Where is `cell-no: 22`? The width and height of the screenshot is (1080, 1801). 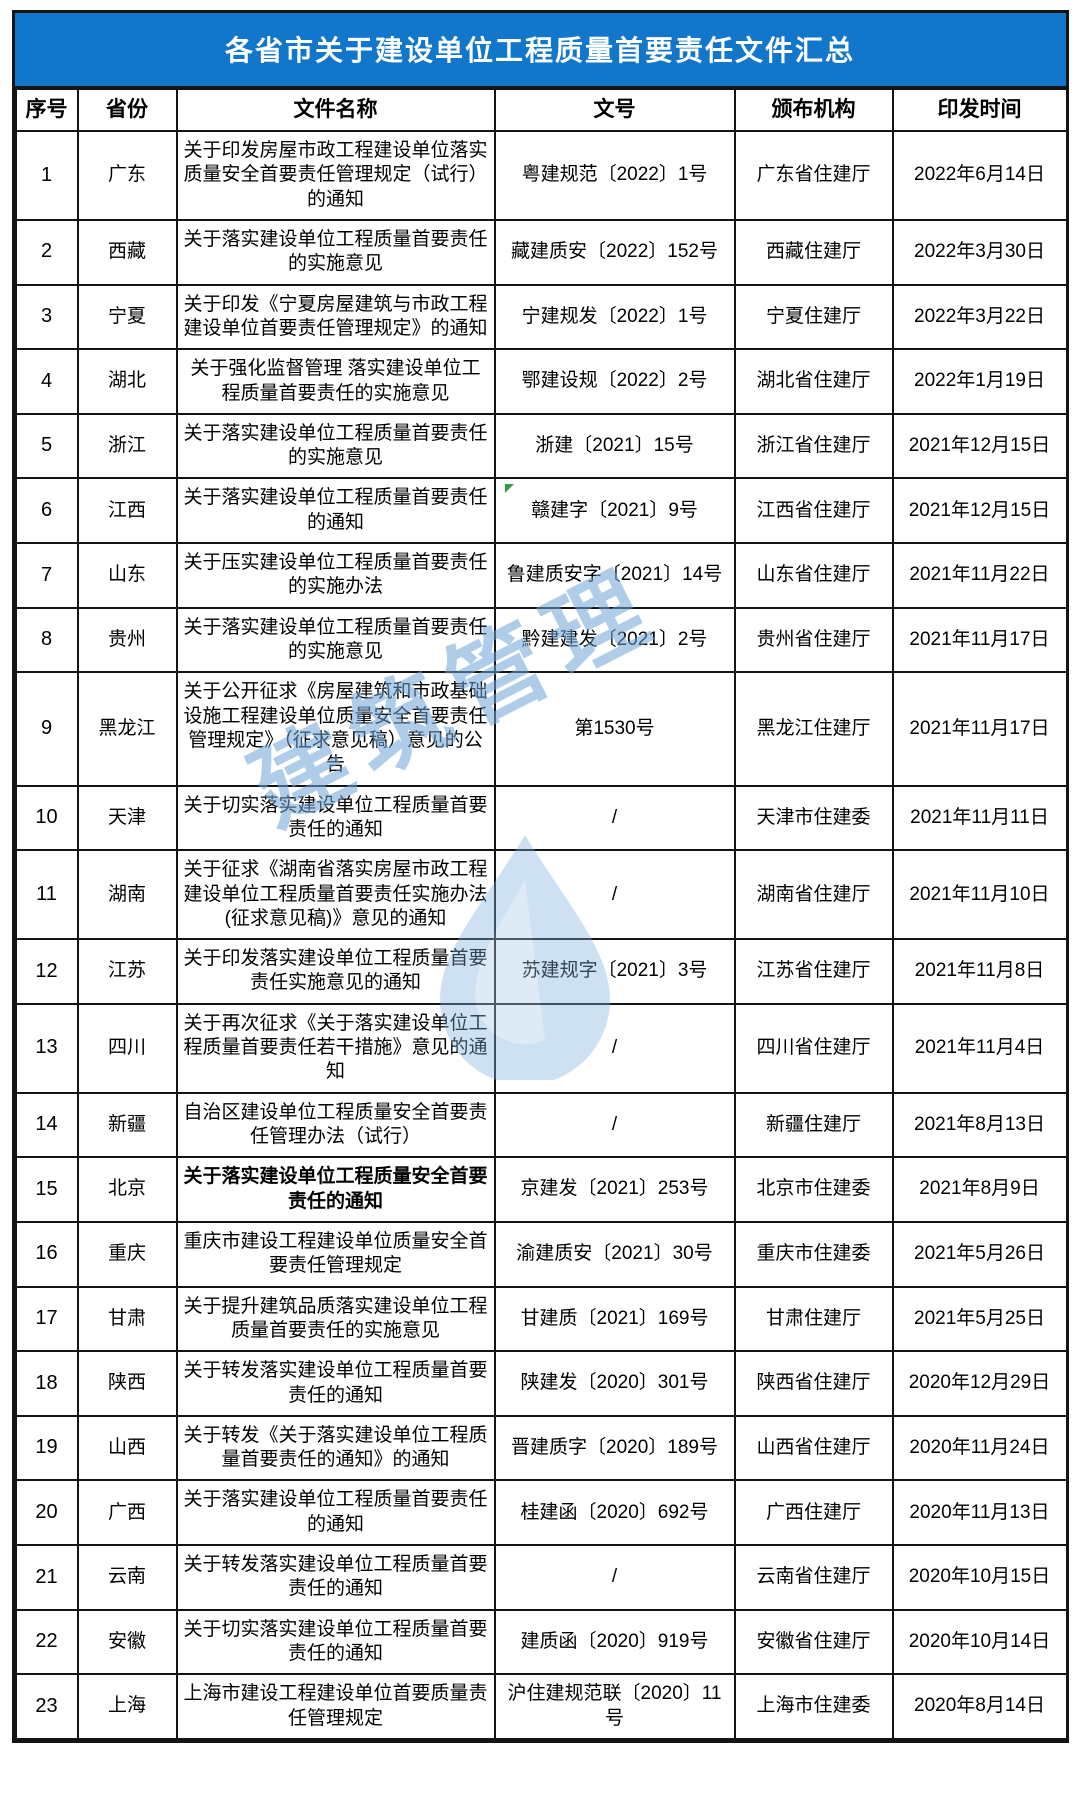
cell-no: 22 is located at coordinates (46, 1642).